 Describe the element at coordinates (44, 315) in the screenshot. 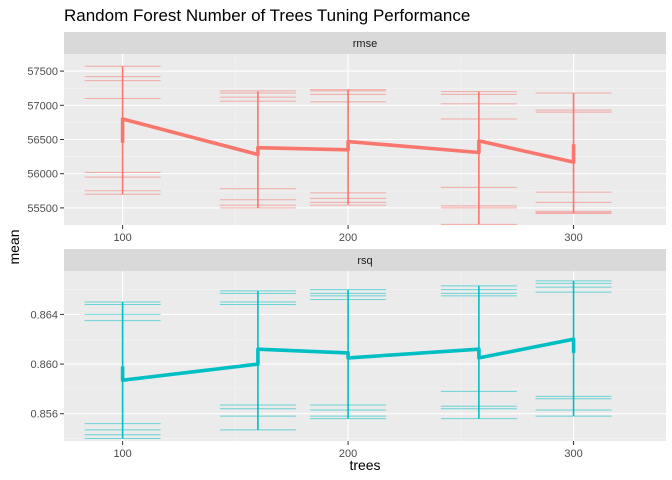

I see `y-tick-label-rsq: 0.864` at that location.